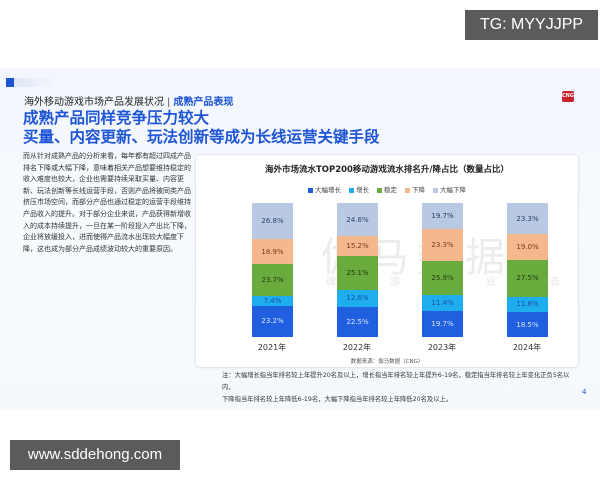 The height and width of the screenshot is (480, 600). What do you see at coordinates (272, 280) in the screenshot?
I see `bar-segment: 23.7%` at bounding box center [272, 280].